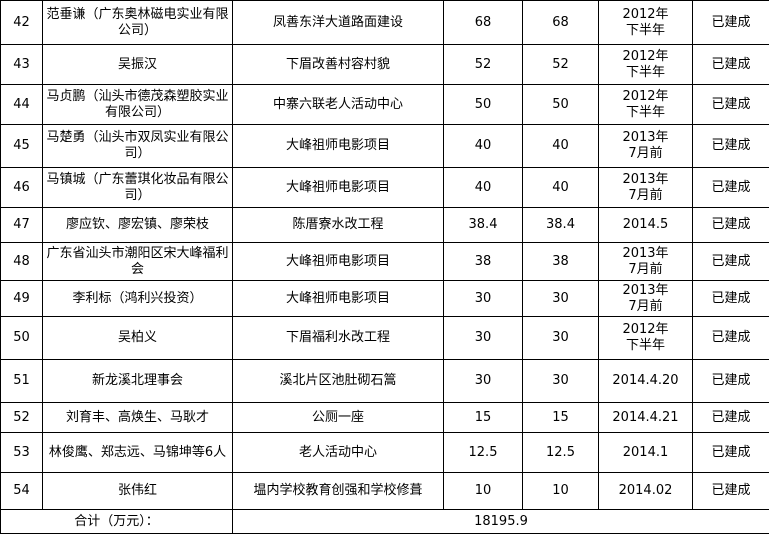 Image resolution: width=769 pixels, height=536 pixels. Describe the element at coordinates (338, 381) in the screenshot. I see `project: 溪北片区池肚砌石篙` at that location.